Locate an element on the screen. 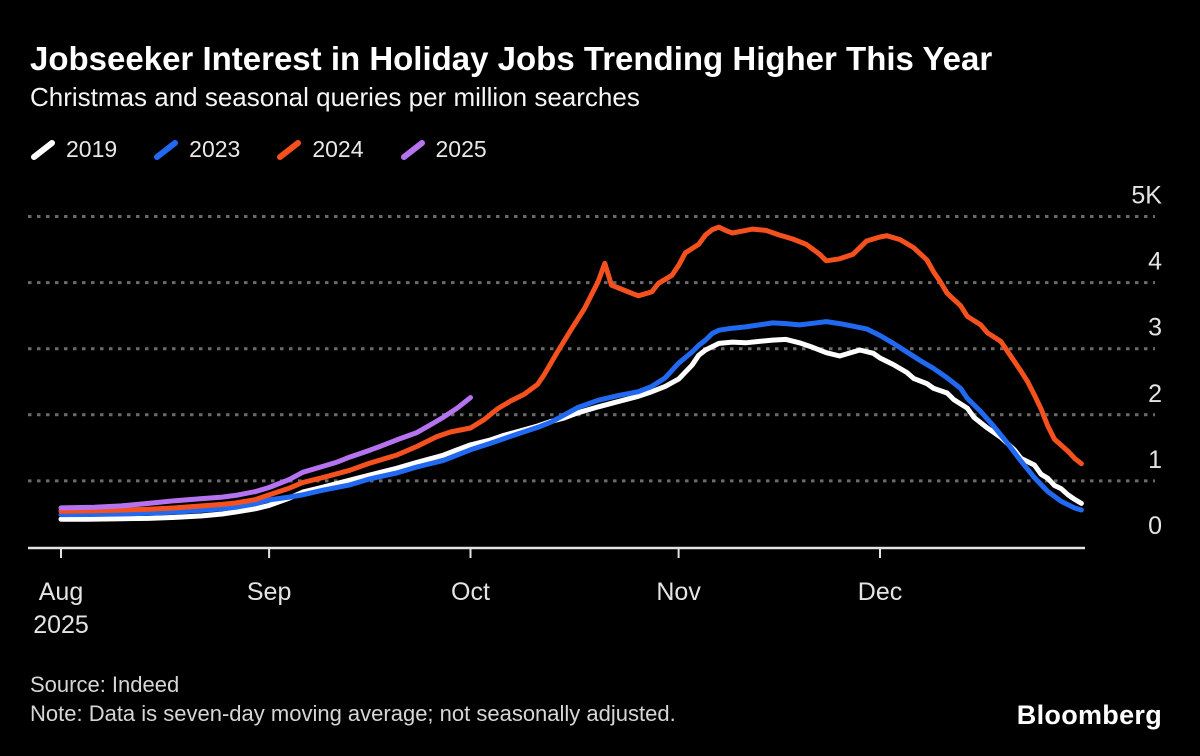  legend-item-2023: 2023 is located at coordinates (196, 149).